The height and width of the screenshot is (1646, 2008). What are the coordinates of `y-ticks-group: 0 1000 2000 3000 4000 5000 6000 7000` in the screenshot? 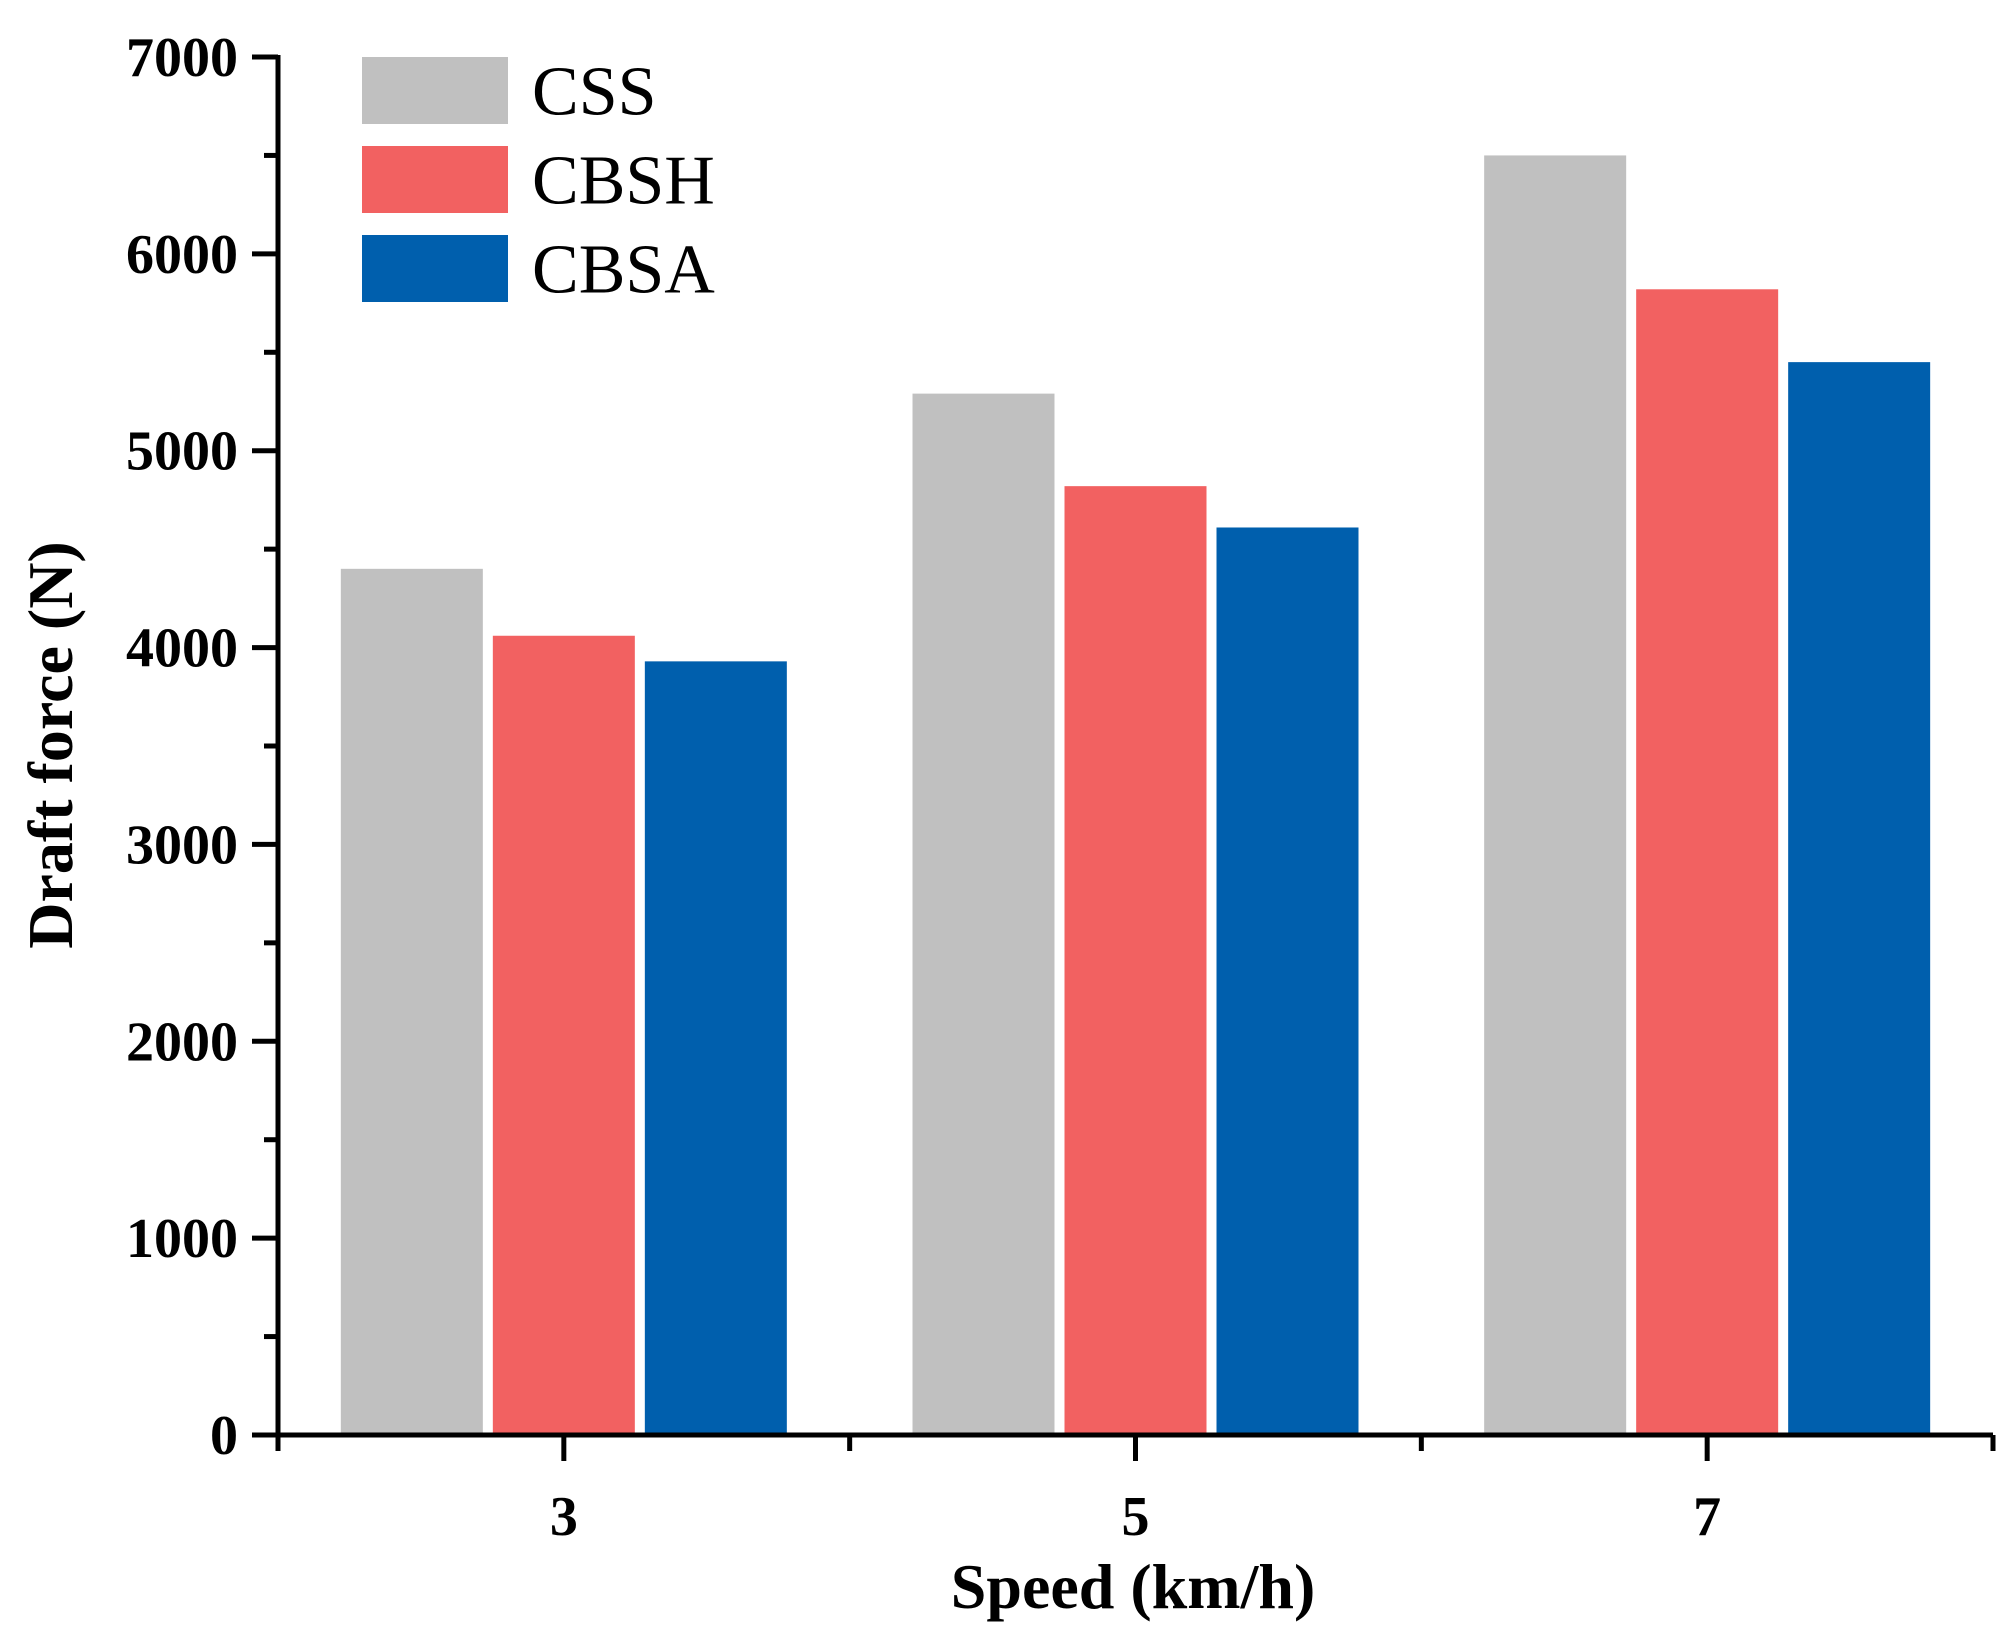 It's located at (202, 747).